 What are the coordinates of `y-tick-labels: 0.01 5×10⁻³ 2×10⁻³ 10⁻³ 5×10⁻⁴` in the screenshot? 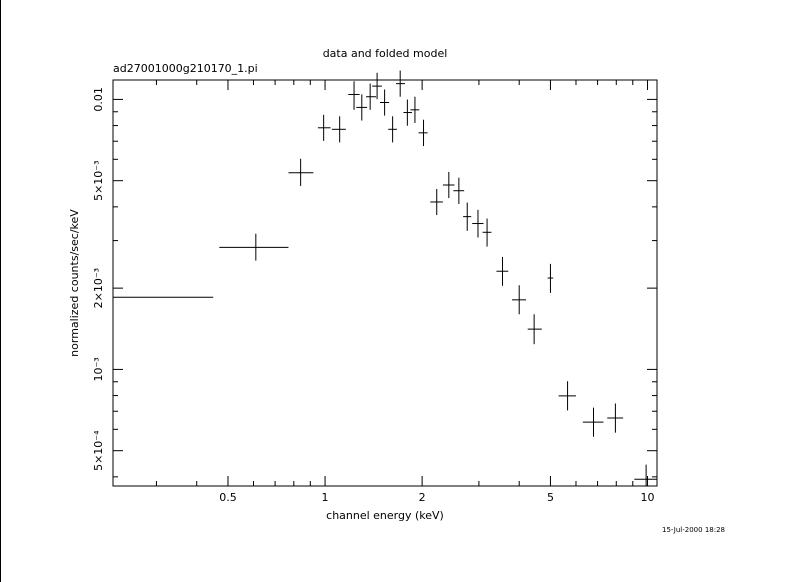 It's located at (98, 279).